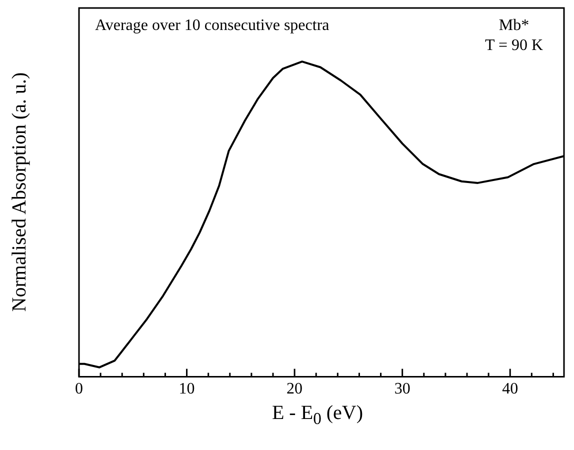 Image resolution: width=574 pixels, height=450 pixels. What do you see at coordinates (510, 389) in the screenshot?
I see `x-tick-label: 40` at bounding box center [510, 389].